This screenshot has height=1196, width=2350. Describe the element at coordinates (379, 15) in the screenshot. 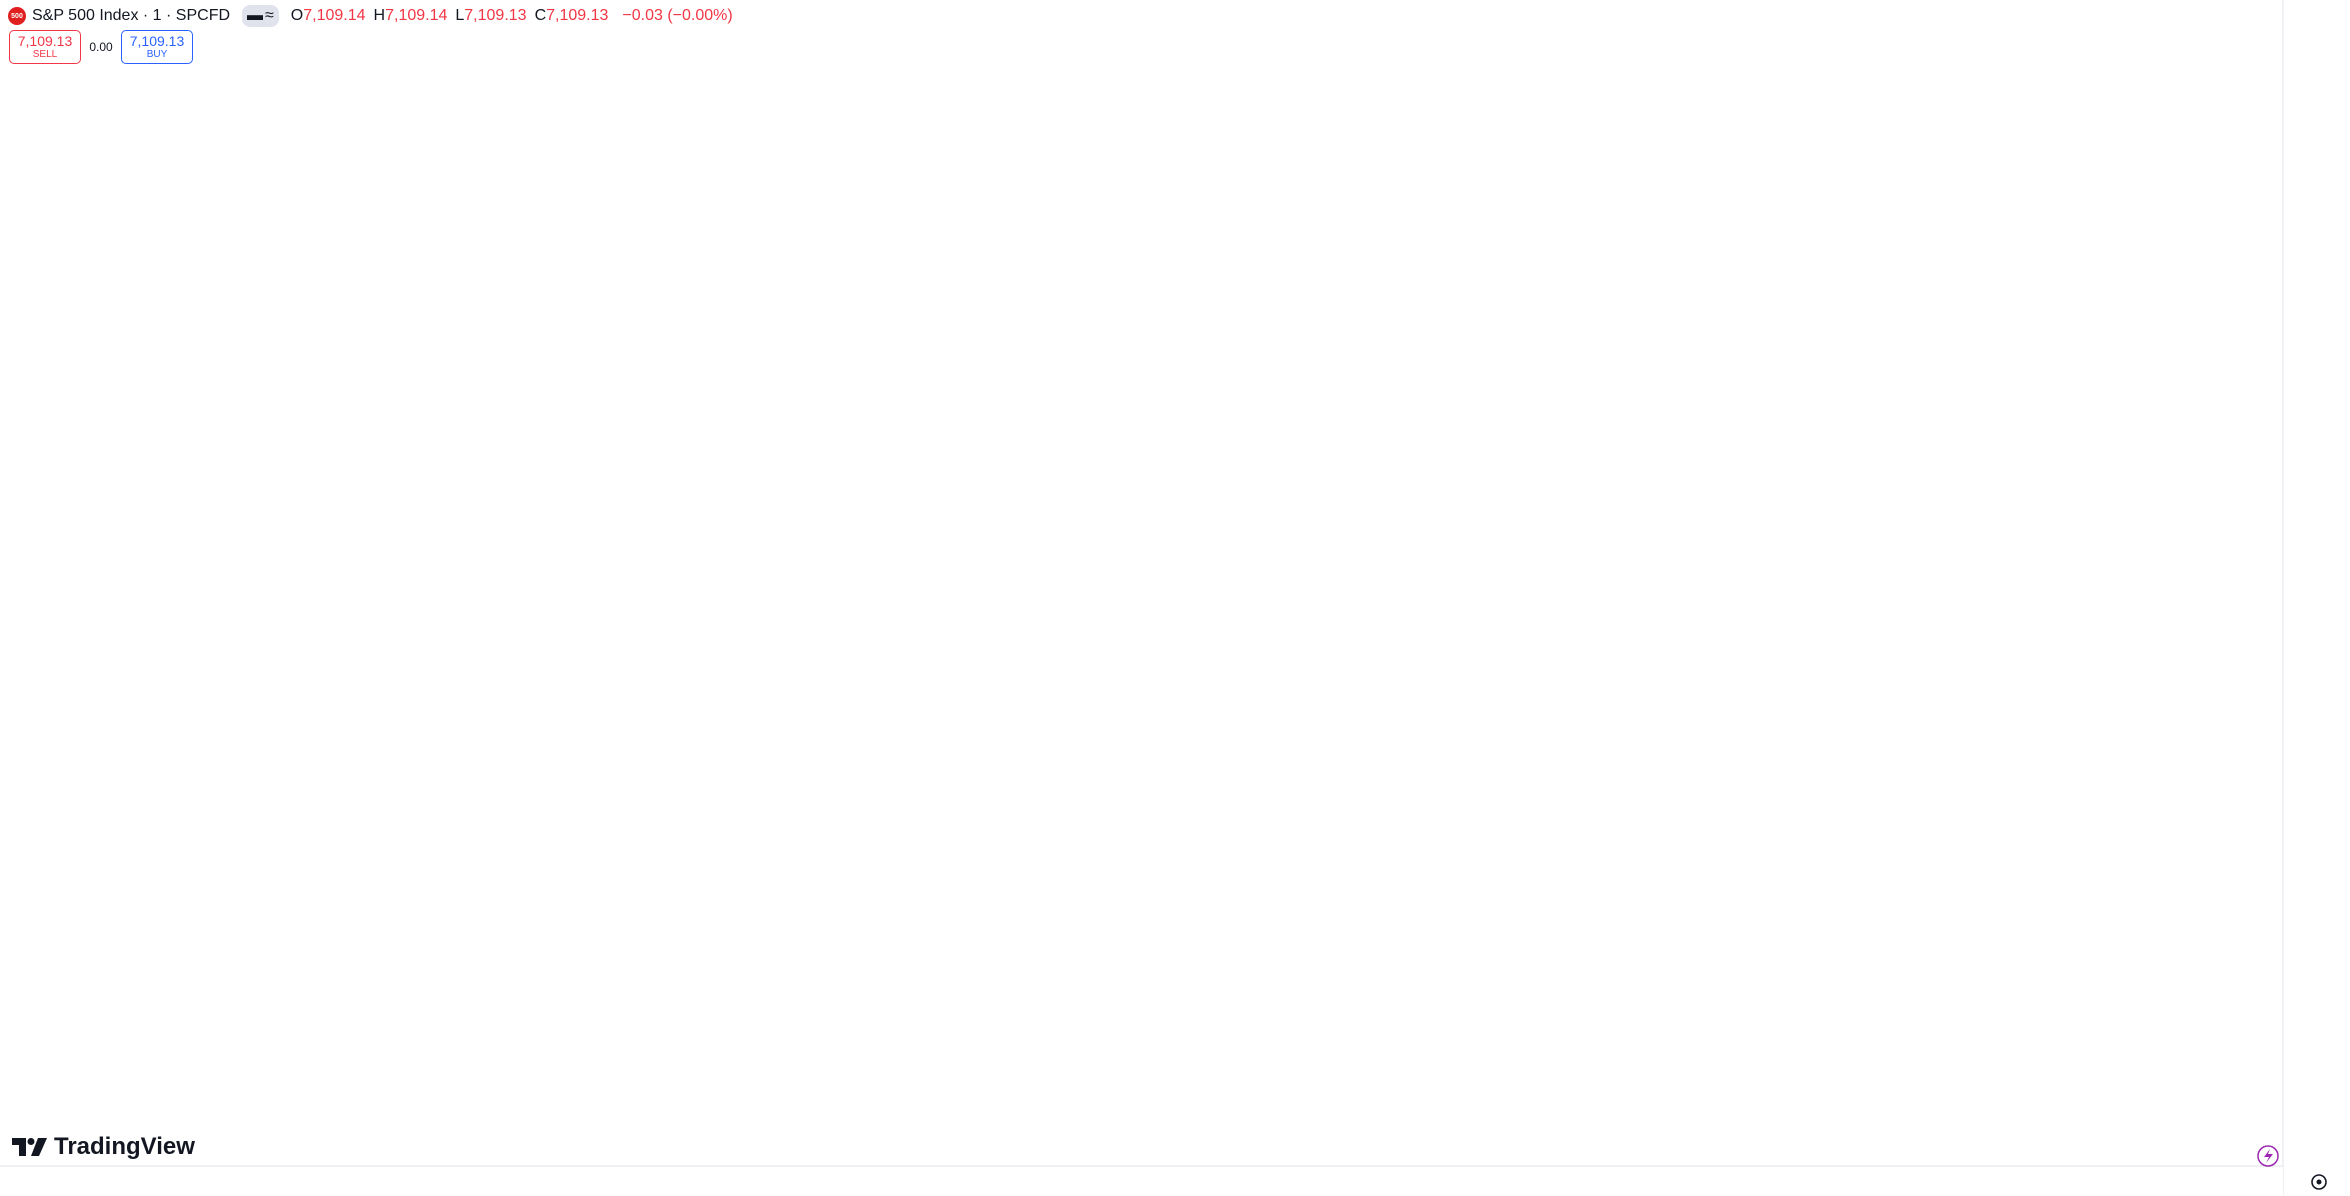

I see `ohlc-key: H` at that location.